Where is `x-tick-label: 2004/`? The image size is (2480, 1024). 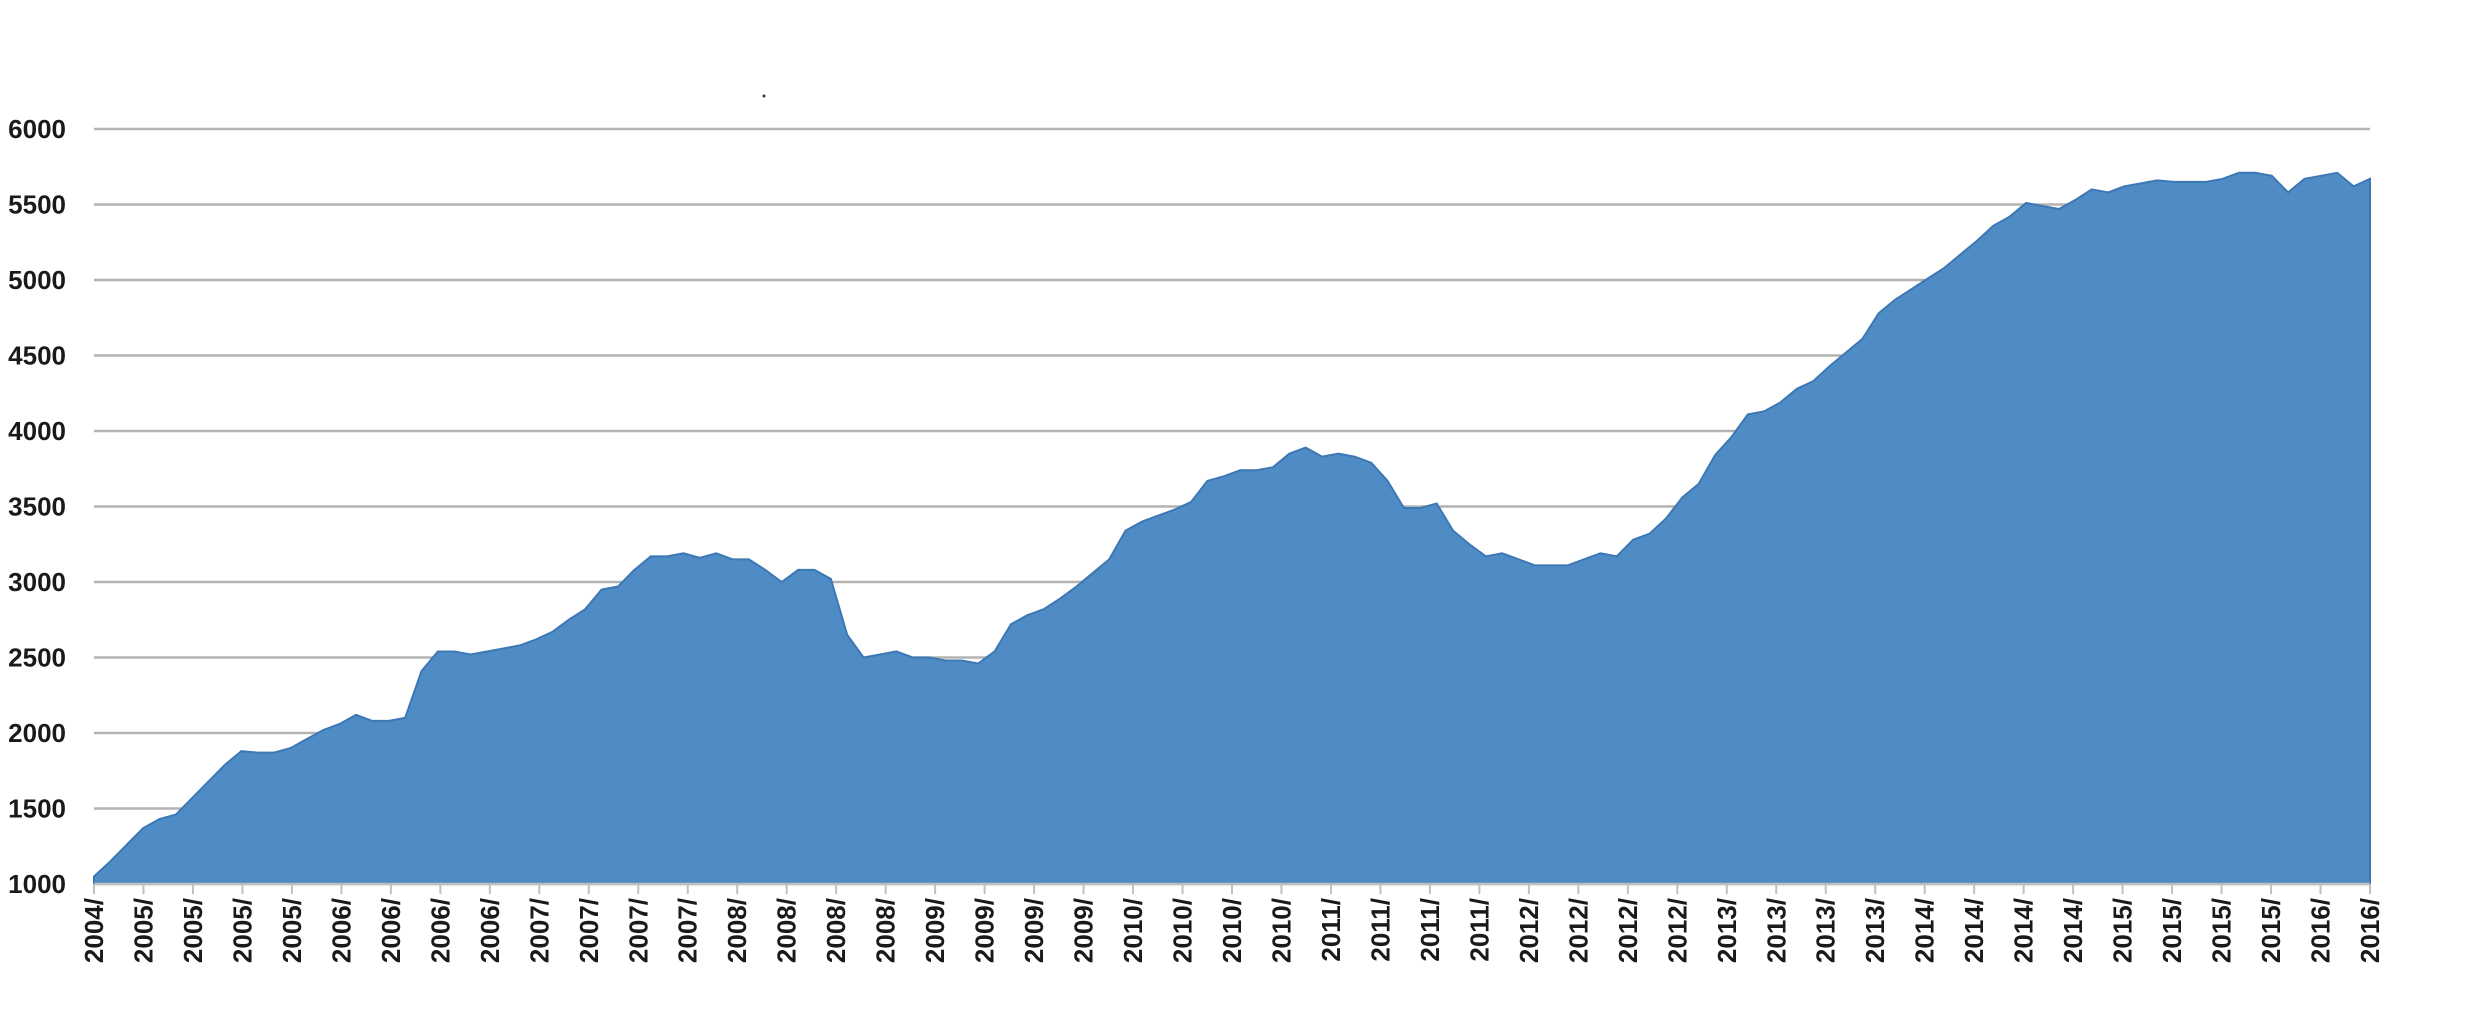 x-tick-label: 2004/ is located at coordinates (94, 930).